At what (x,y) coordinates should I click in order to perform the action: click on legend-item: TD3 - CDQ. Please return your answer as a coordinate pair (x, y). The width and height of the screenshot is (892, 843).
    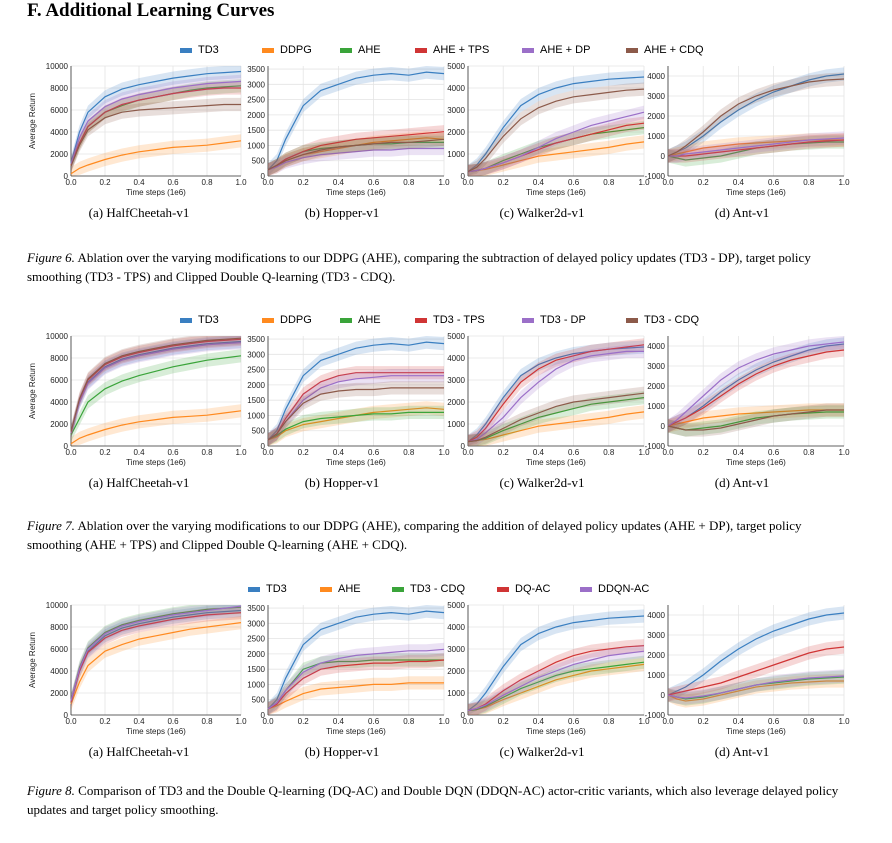
    Looking at the image, I should click on (428, 589).